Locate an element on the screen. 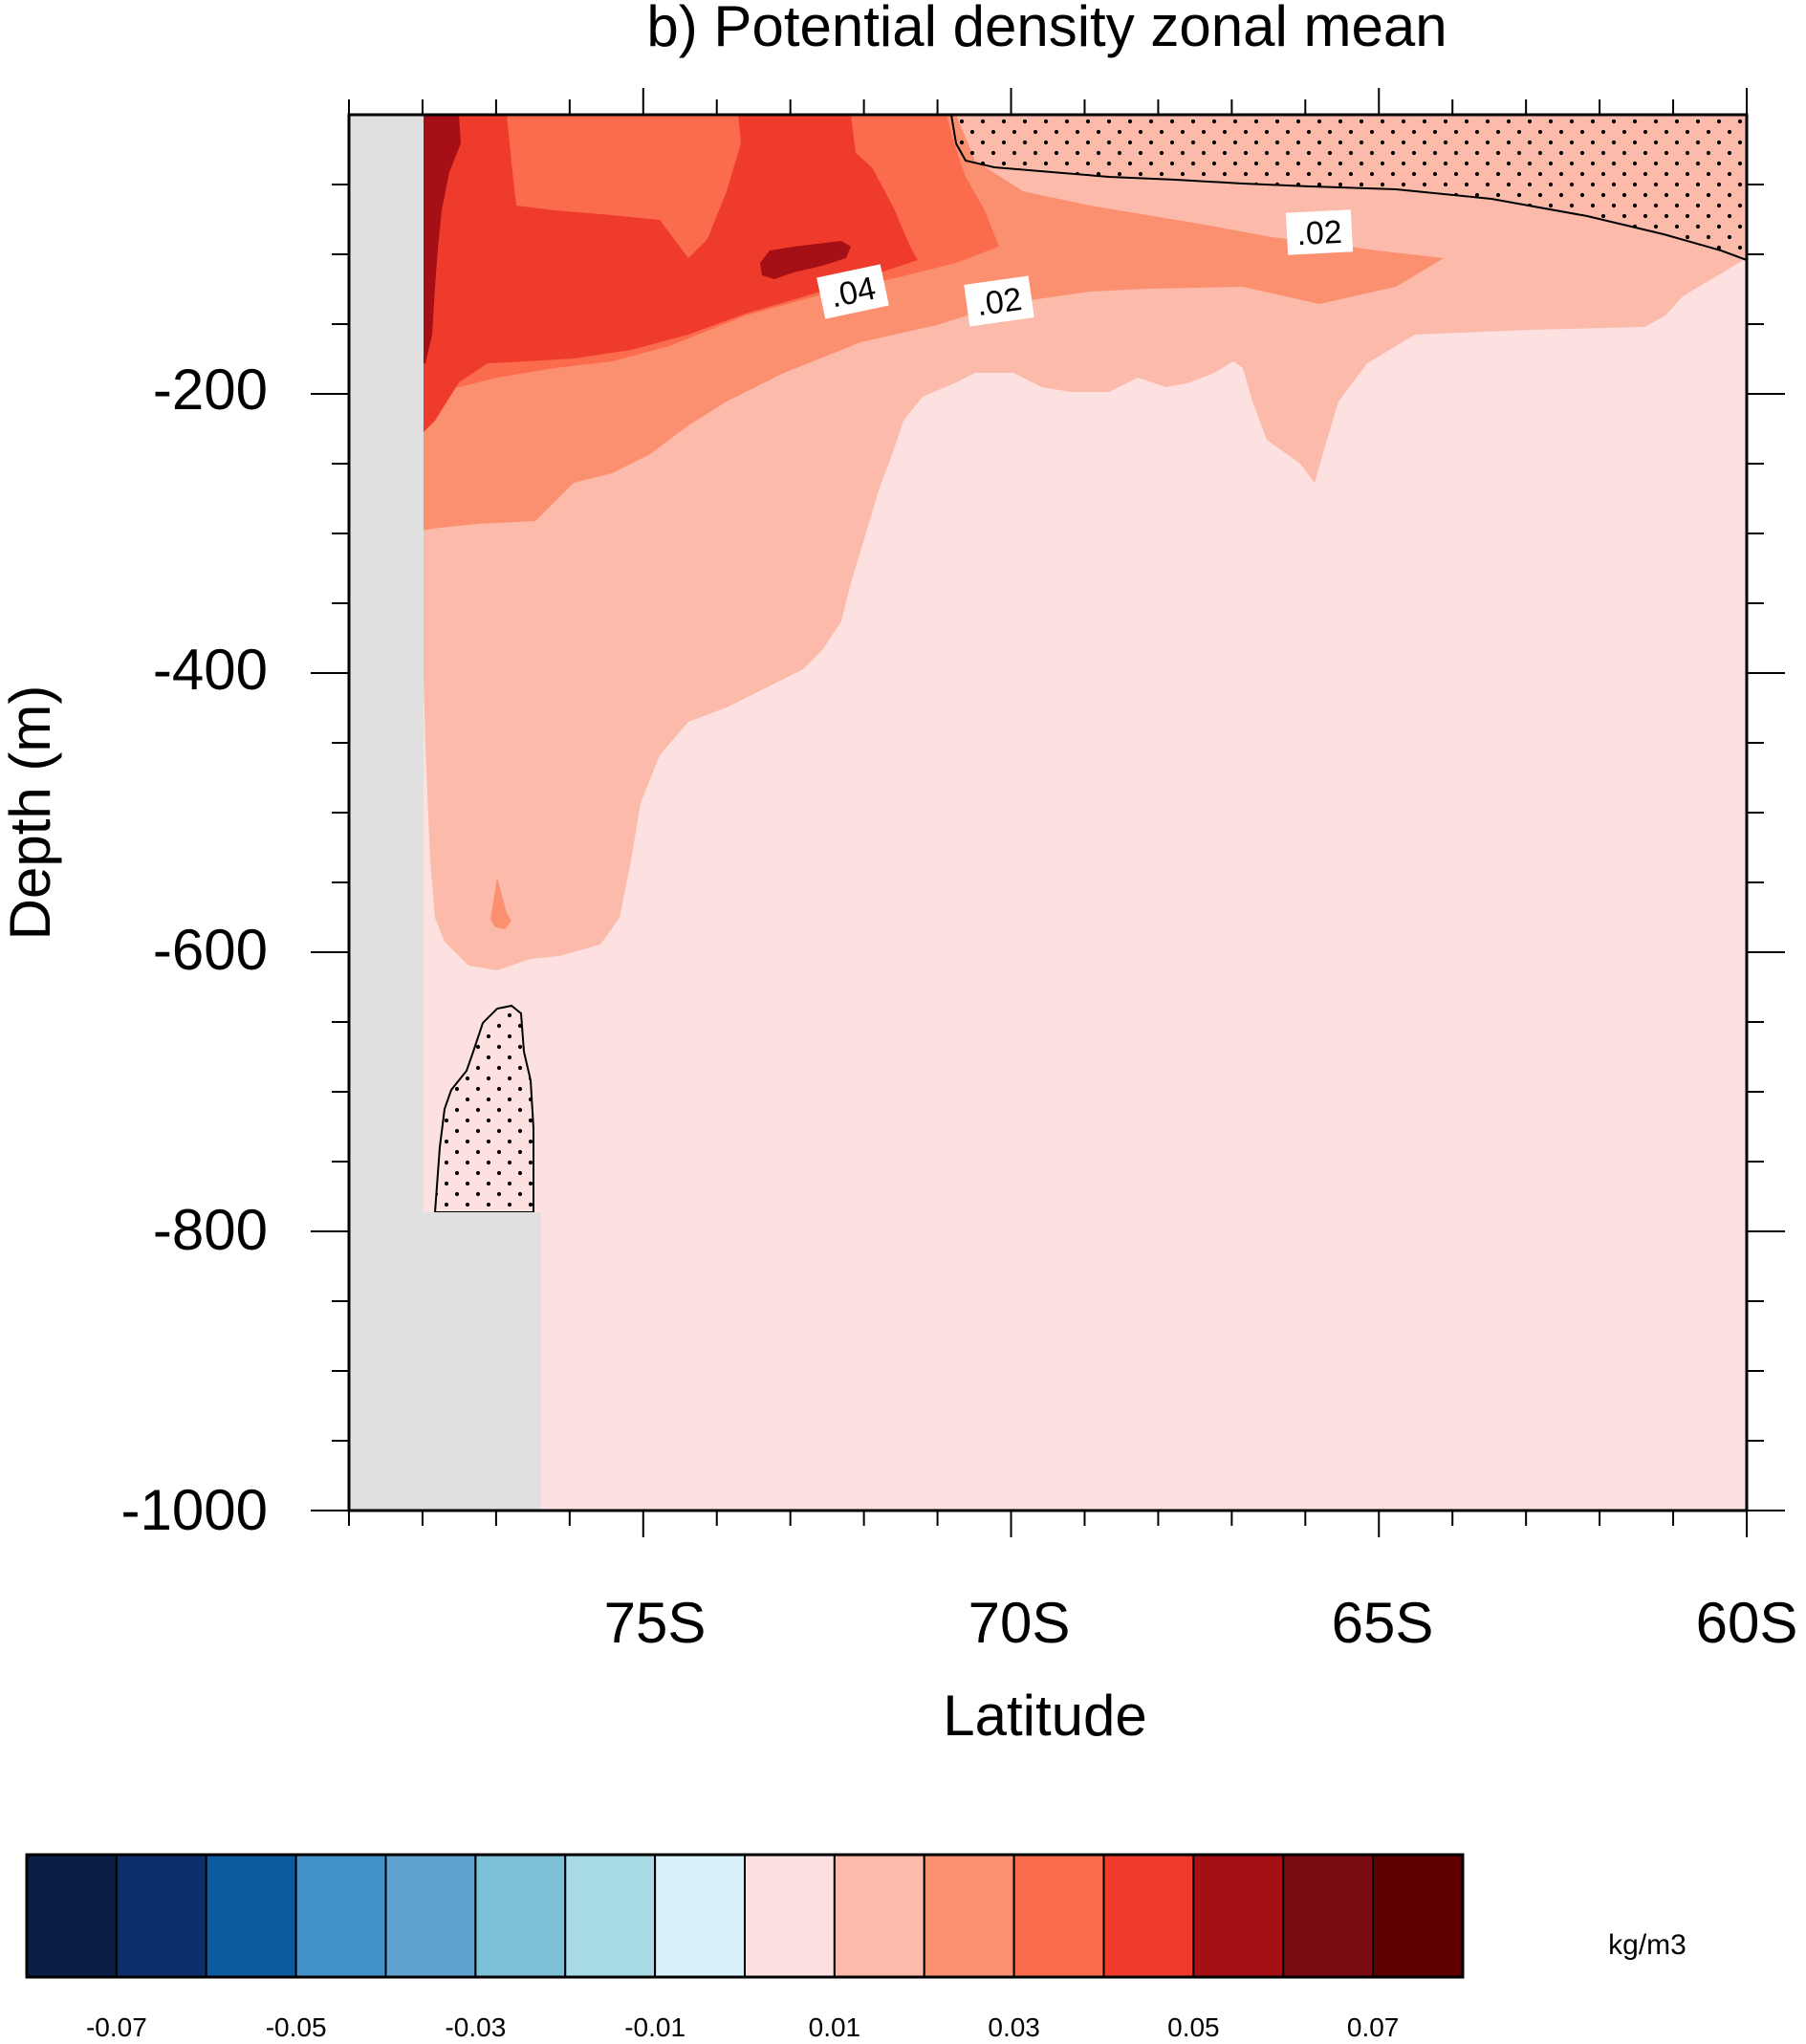 Image resolution: width=1806 pixels, height=2044 pixels. colorbar-label-0: -0.07 is located at coordinates (117, 2027).